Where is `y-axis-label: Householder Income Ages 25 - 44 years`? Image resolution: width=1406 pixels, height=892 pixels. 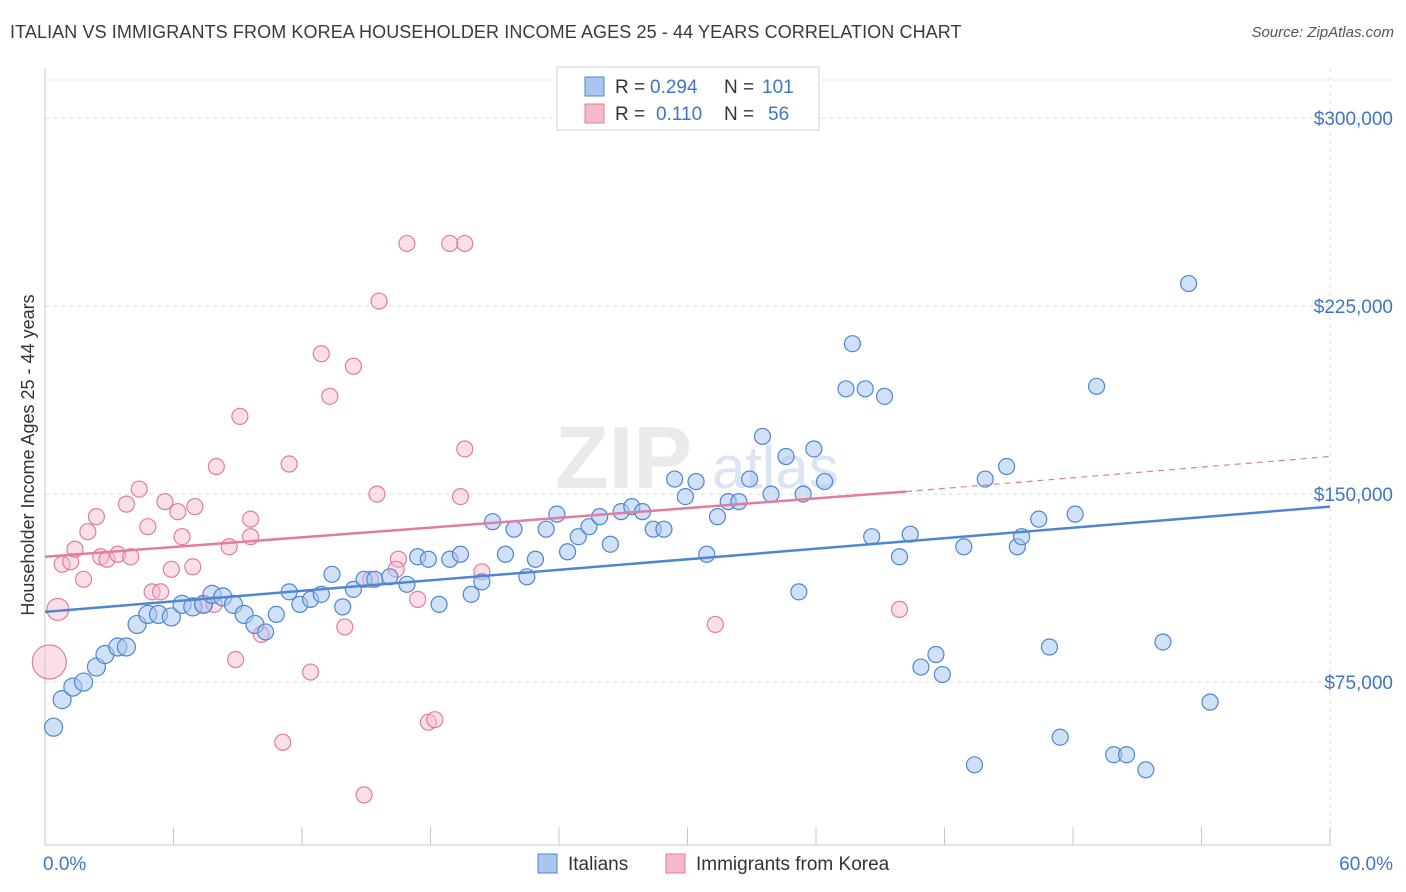 y-axis-label: Householder Income Ages 25 - 44 years is located at coordinates (28, 454).